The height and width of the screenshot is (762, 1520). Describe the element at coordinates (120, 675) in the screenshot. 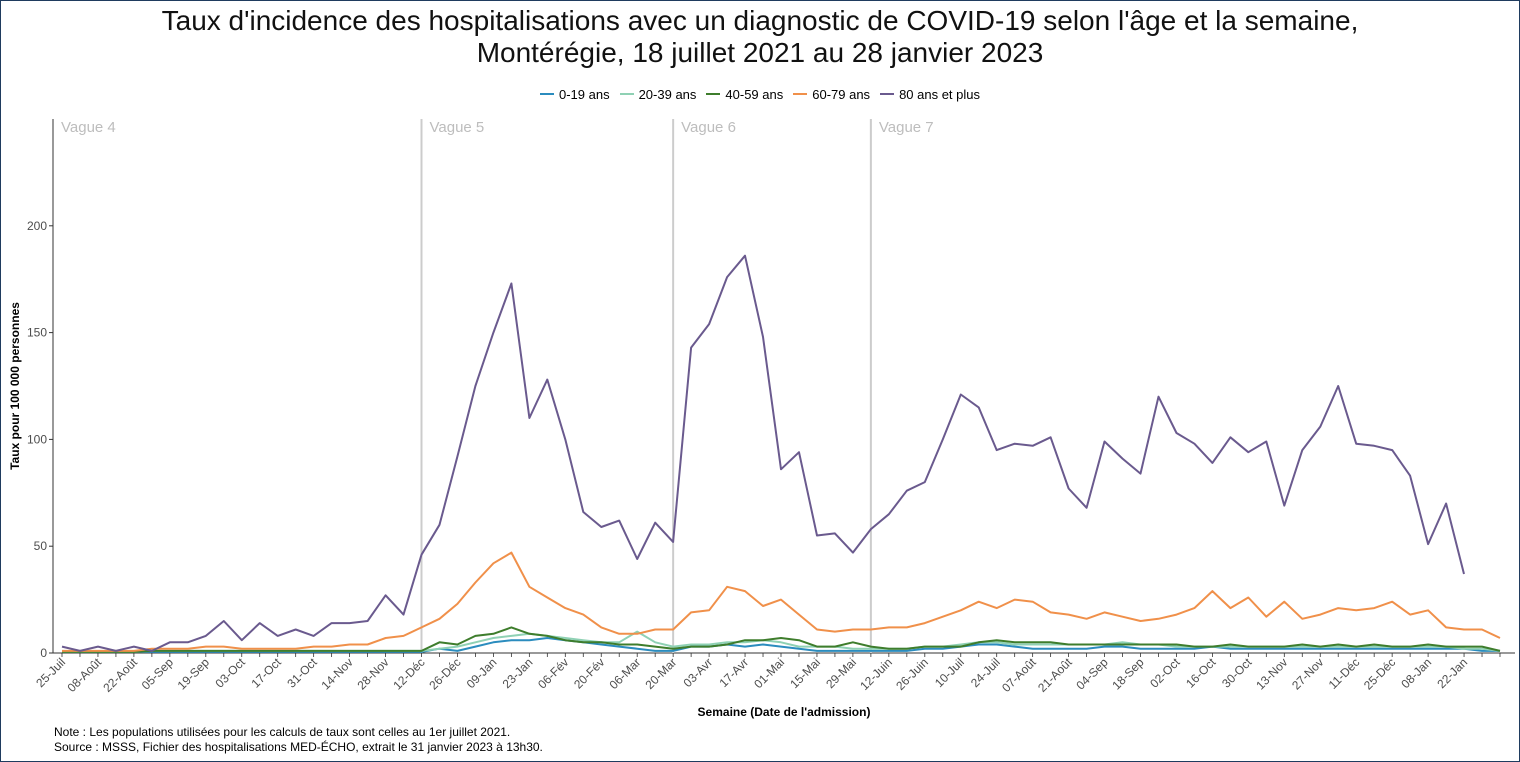

I see `x-tick-label: 22-Août` at that location.